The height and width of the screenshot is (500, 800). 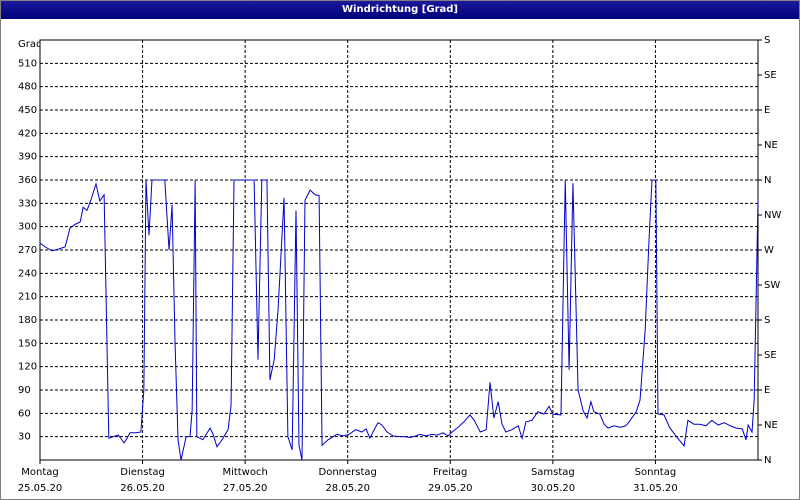 I want to click on y-tick-label: 30, so click(x=24, y=437).